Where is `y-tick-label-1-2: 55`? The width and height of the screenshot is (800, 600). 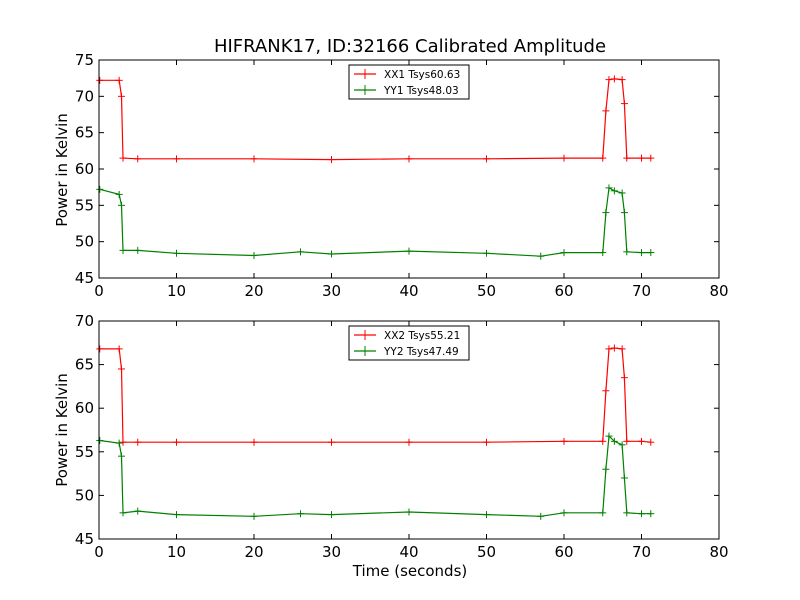 y-tick-label-1-2: 55 is located at coordinates (84, 452).